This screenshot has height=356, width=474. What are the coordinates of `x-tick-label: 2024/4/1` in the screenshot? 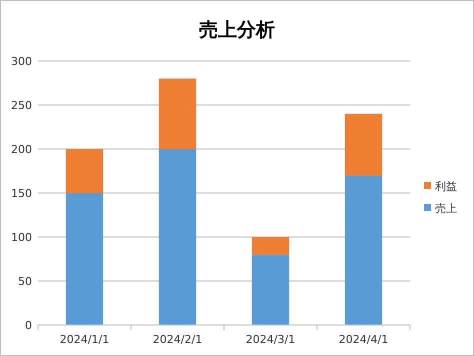 It's located at (363, 339).